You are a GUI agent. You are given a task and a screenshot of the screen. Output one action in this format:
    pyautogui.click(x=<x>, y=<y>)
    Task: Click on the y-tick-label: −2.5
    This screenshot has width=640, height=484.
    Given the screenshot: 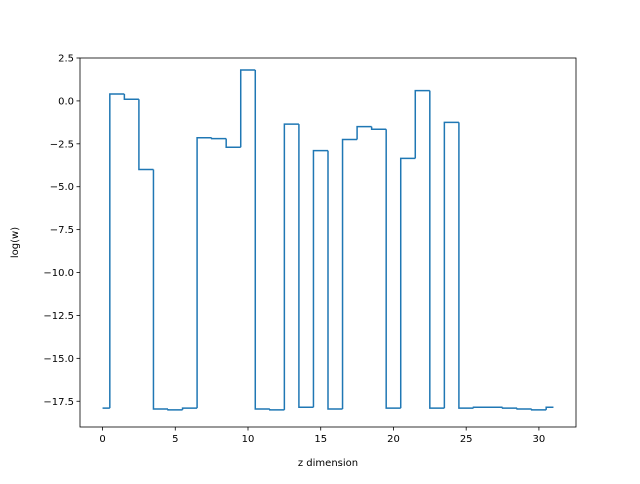 What is the action you would take?
    pyautogui.click(x=62, y=144)
    